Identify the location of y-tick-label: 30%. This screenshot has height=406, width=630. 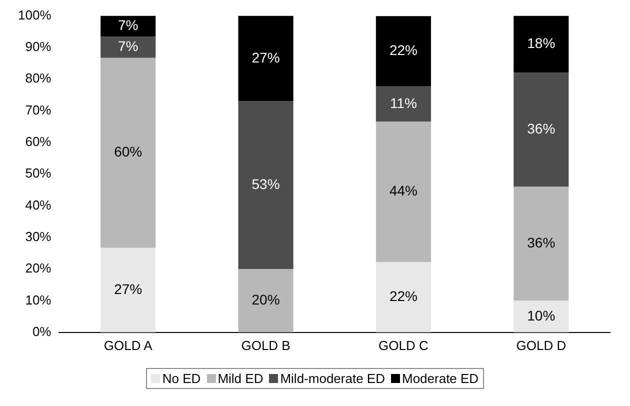
(38, 236).